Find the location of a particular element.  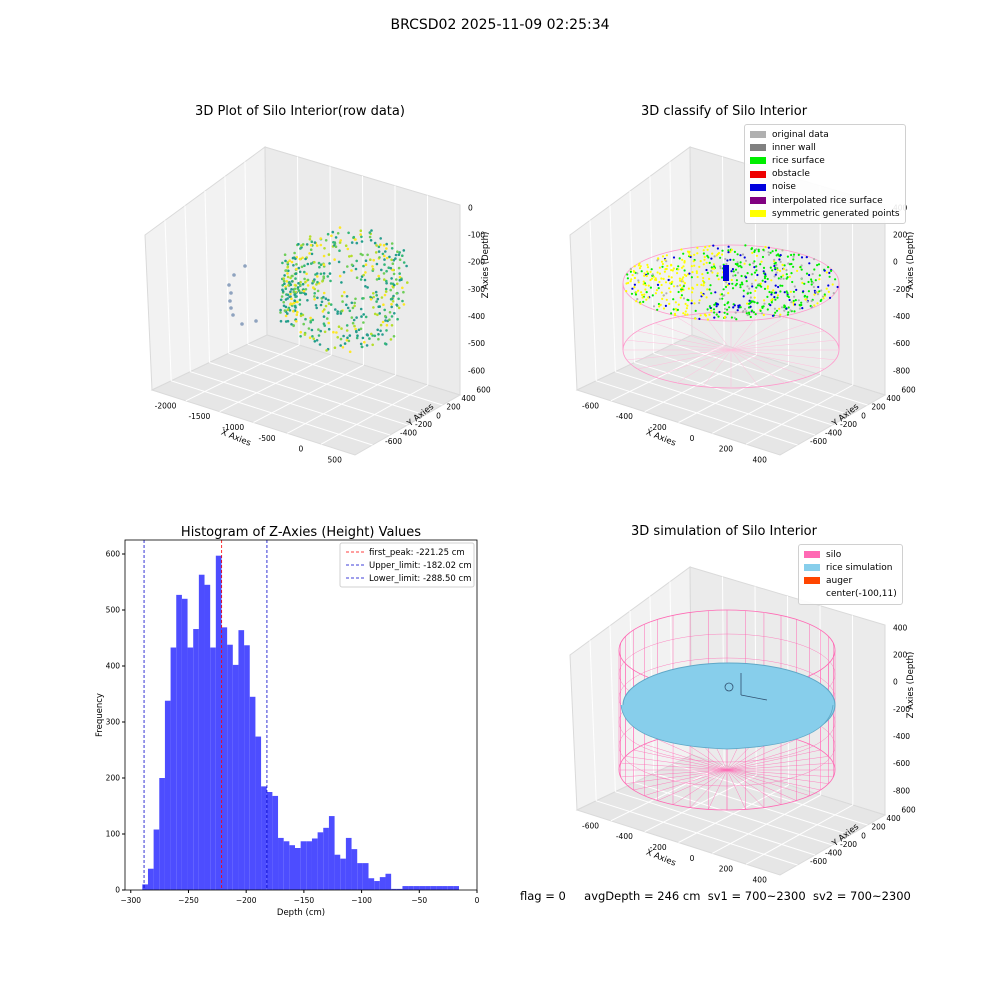

panel2-xtick: -600 is located at coordinates (590, 405).